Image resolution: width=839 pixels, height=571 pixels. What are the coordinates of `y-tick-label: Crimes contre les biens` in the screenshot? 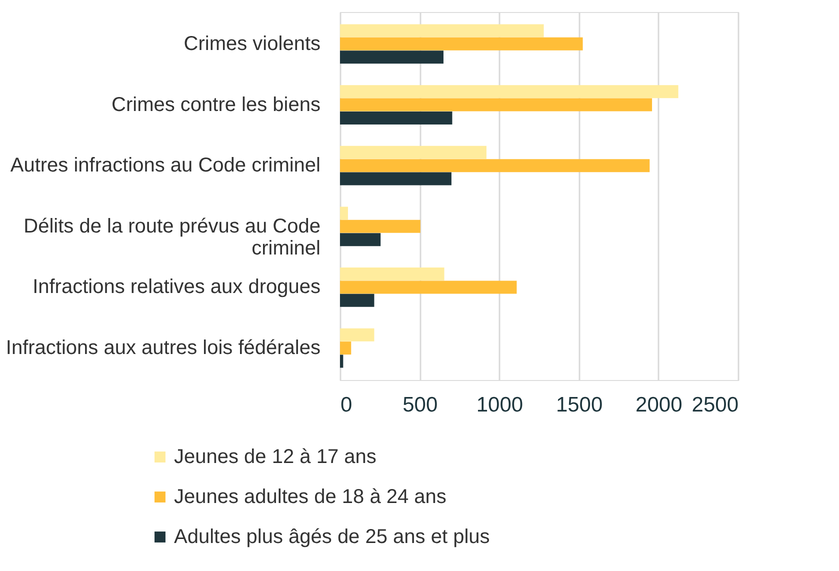 It's located at (216, 105).